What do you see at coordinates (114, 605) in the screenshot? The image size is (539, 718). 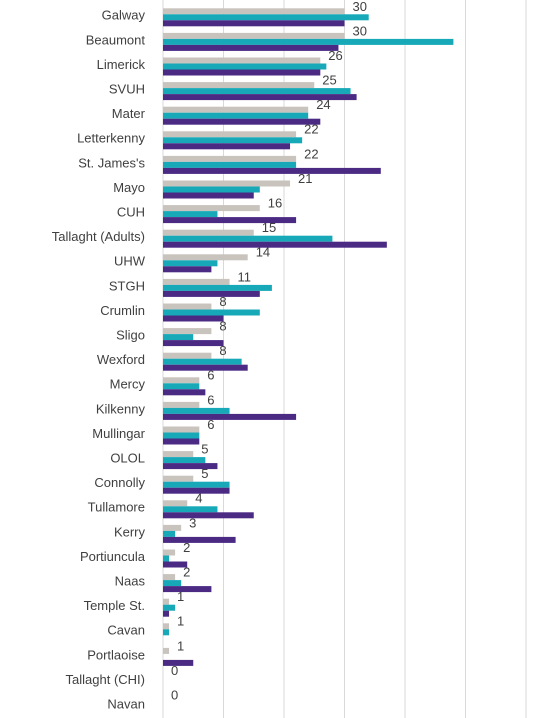 I see `y-tick-label: Temple St.` at bounding box center [114, 605].